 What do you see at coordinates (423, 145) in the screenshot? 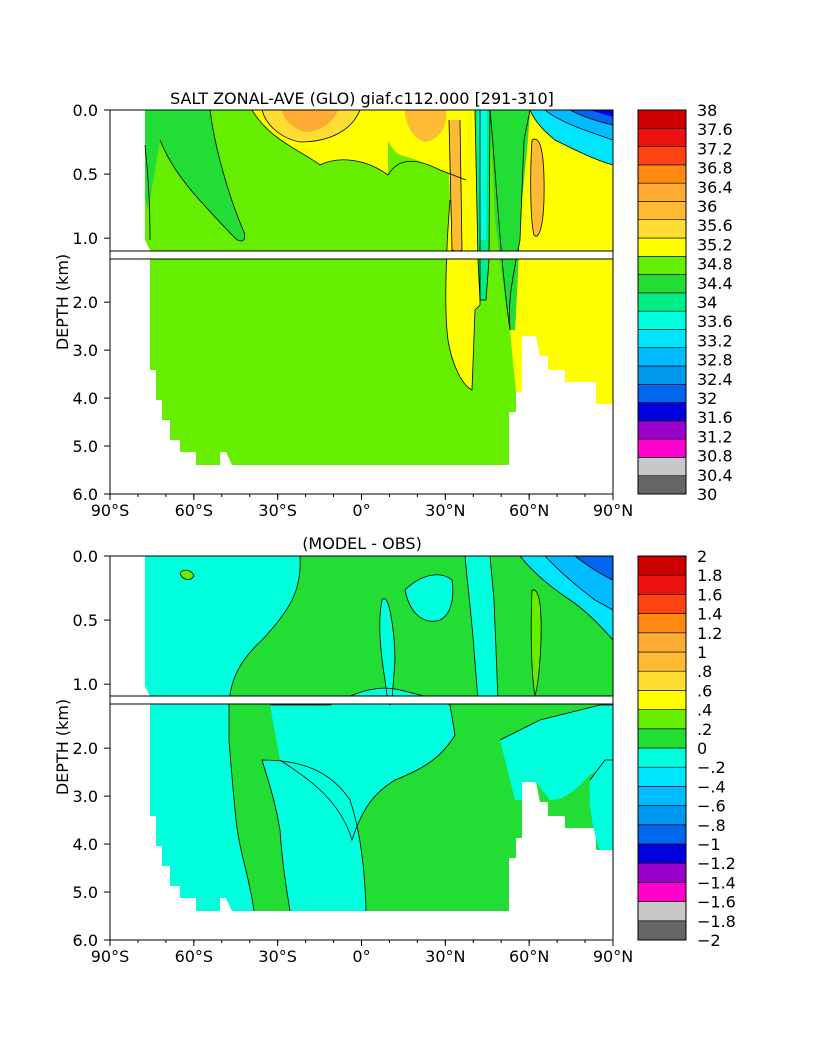
I see `salinity-equatorial-surface` at bounding box center [423, 145].